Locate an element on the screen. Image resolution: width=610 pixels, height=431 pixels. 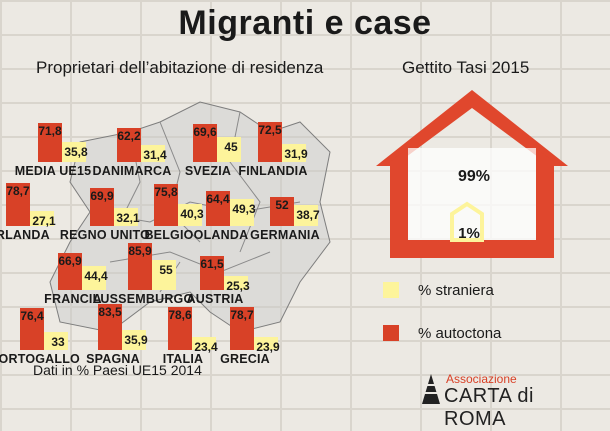
country-label: OLANDA is located at coordinates (221, 235).